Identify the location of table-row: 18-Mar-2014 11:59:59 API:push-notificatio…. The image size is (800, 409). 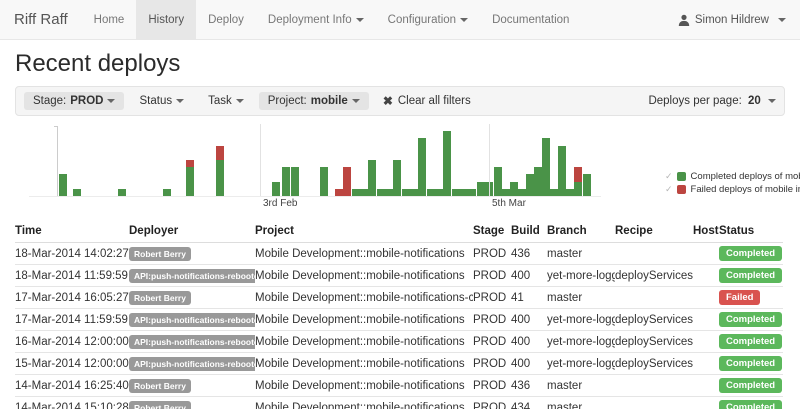
(399, 275).